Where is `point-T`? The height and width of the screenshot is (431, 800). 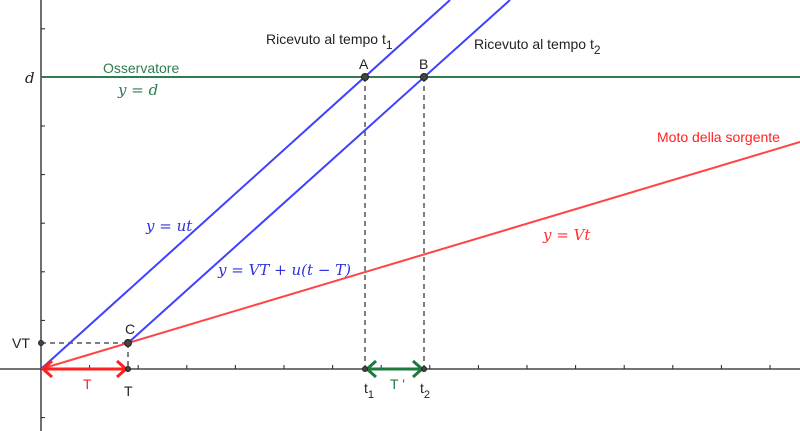 point-T is located at coordinates (128, 369).